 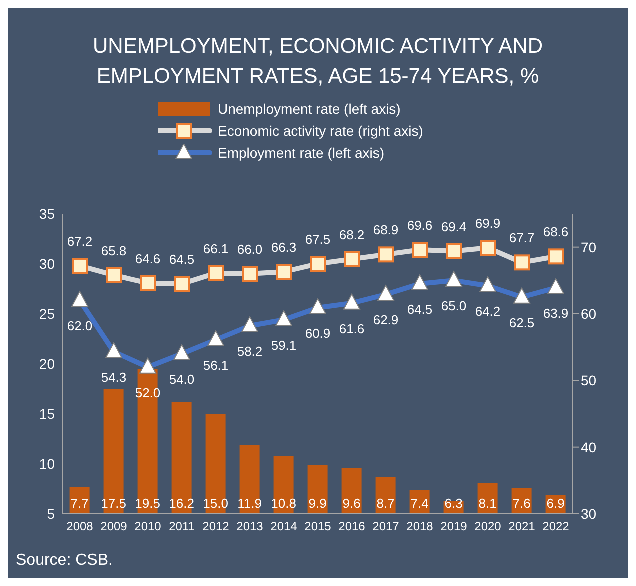 What do you see at coordinates (555, 503) in the screenshot?
I see `data-label: 6.9` at bounding box center [555, 503].